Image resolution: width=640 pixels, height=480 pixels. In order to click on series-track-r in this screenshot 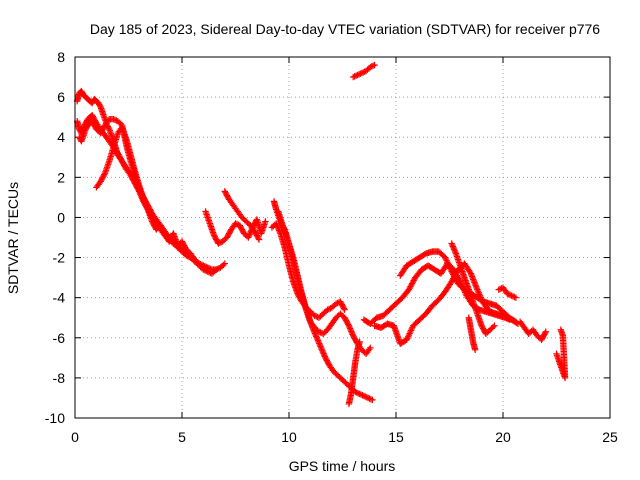, I will do `click(532, 330)`.